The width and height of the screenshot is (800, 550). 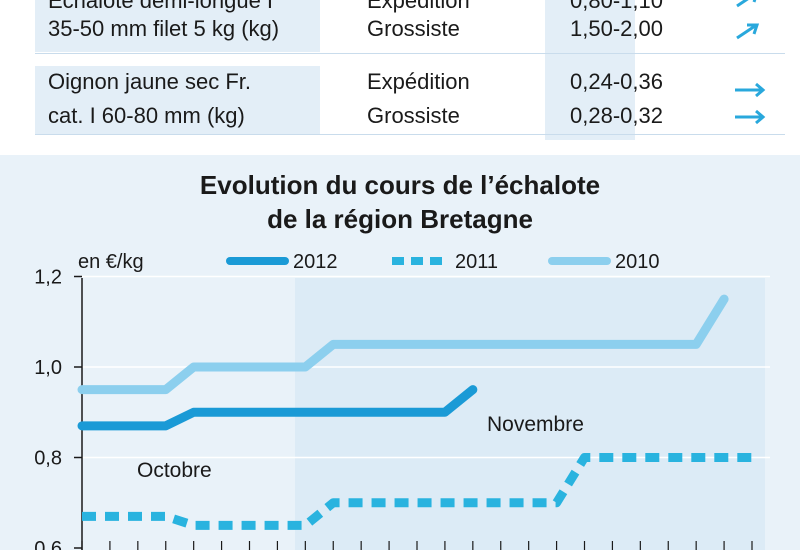 I want to click on row-2-name-bg, so click(x=177, y=100).